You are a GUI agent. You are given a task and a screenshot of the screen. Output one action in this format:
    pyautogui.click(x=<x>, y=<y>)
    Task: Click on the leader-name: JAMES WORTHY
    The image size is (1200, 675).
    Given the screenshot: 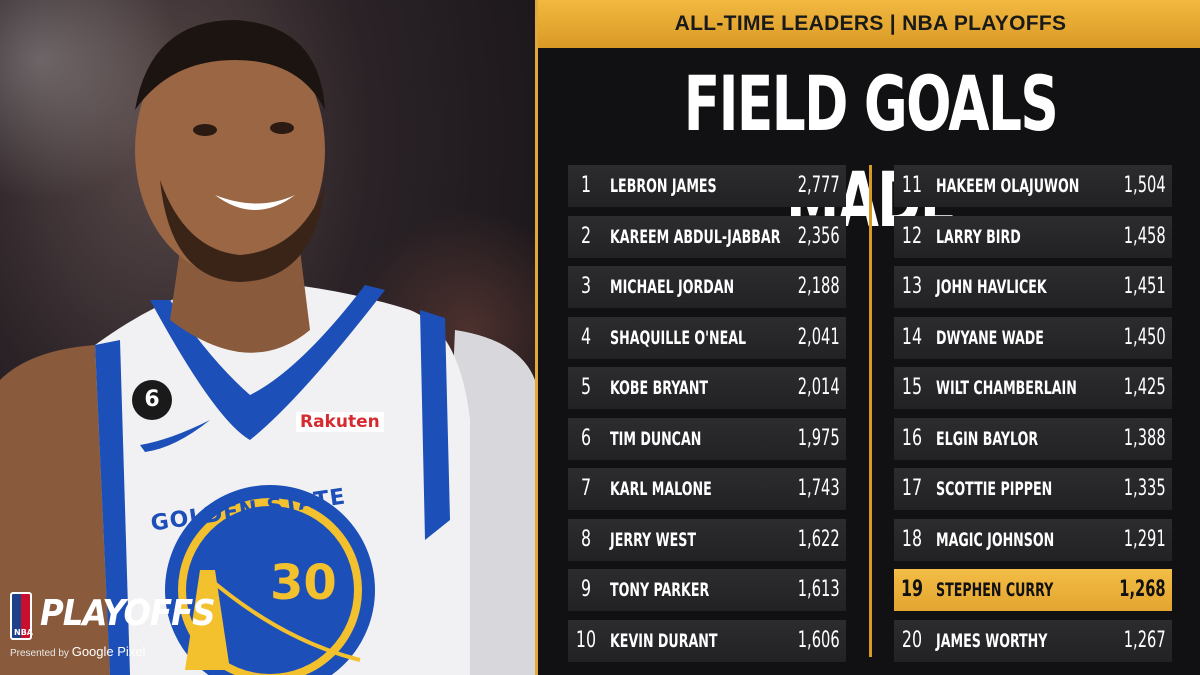 What is the action you would take?
    pyautogui.click(x=992, y=640)
    